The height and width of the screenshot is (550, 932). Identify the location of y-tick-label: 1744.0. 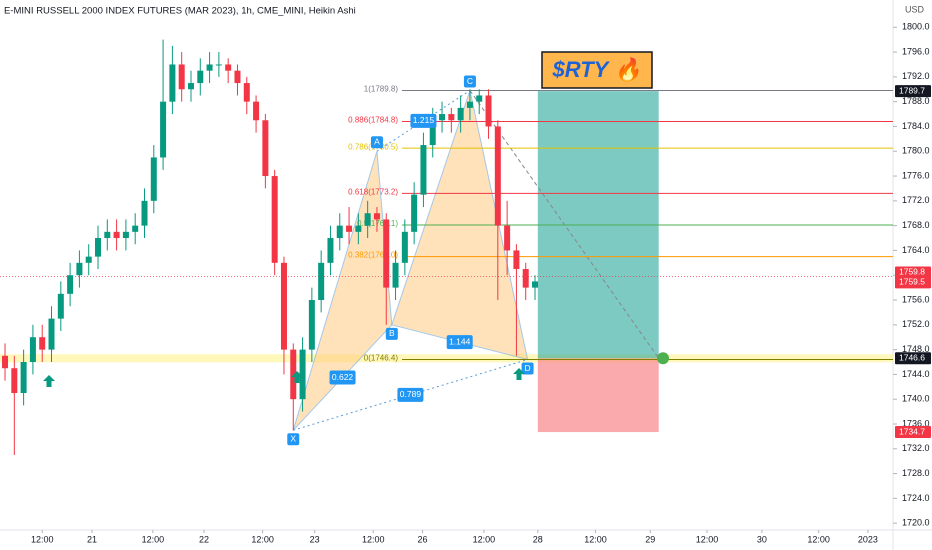
(916, 374).